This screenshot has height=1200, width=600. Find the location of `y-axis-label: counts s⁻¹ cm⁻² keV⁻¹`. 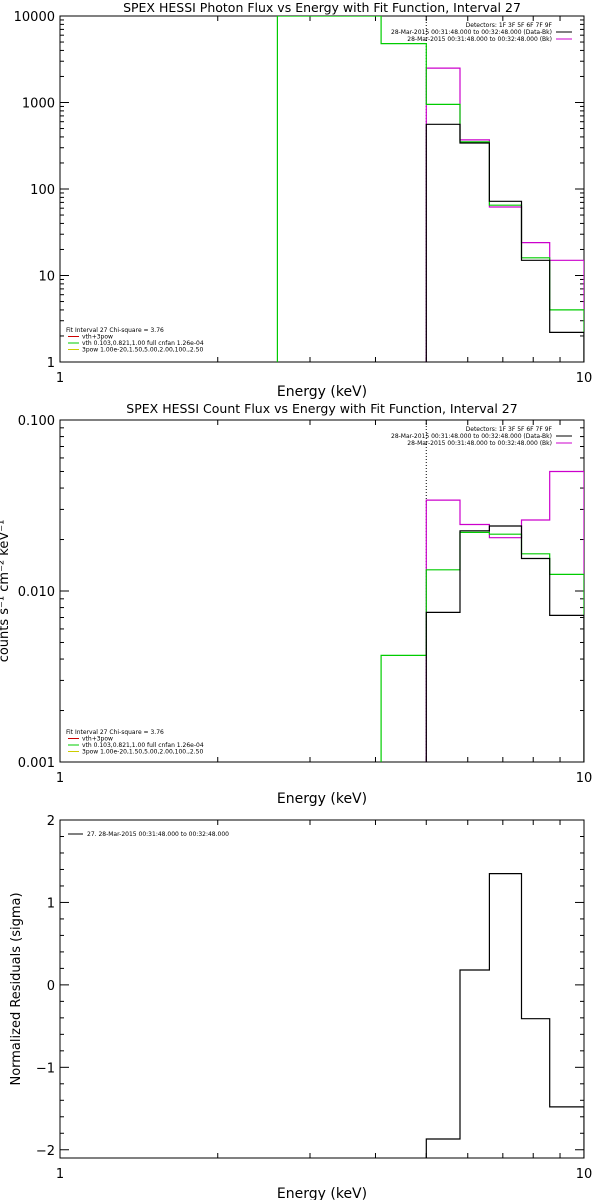

y-axis-label: counts s⁻¹ cm⁻² keV⁻¹ is located at coordinates (6, 591).